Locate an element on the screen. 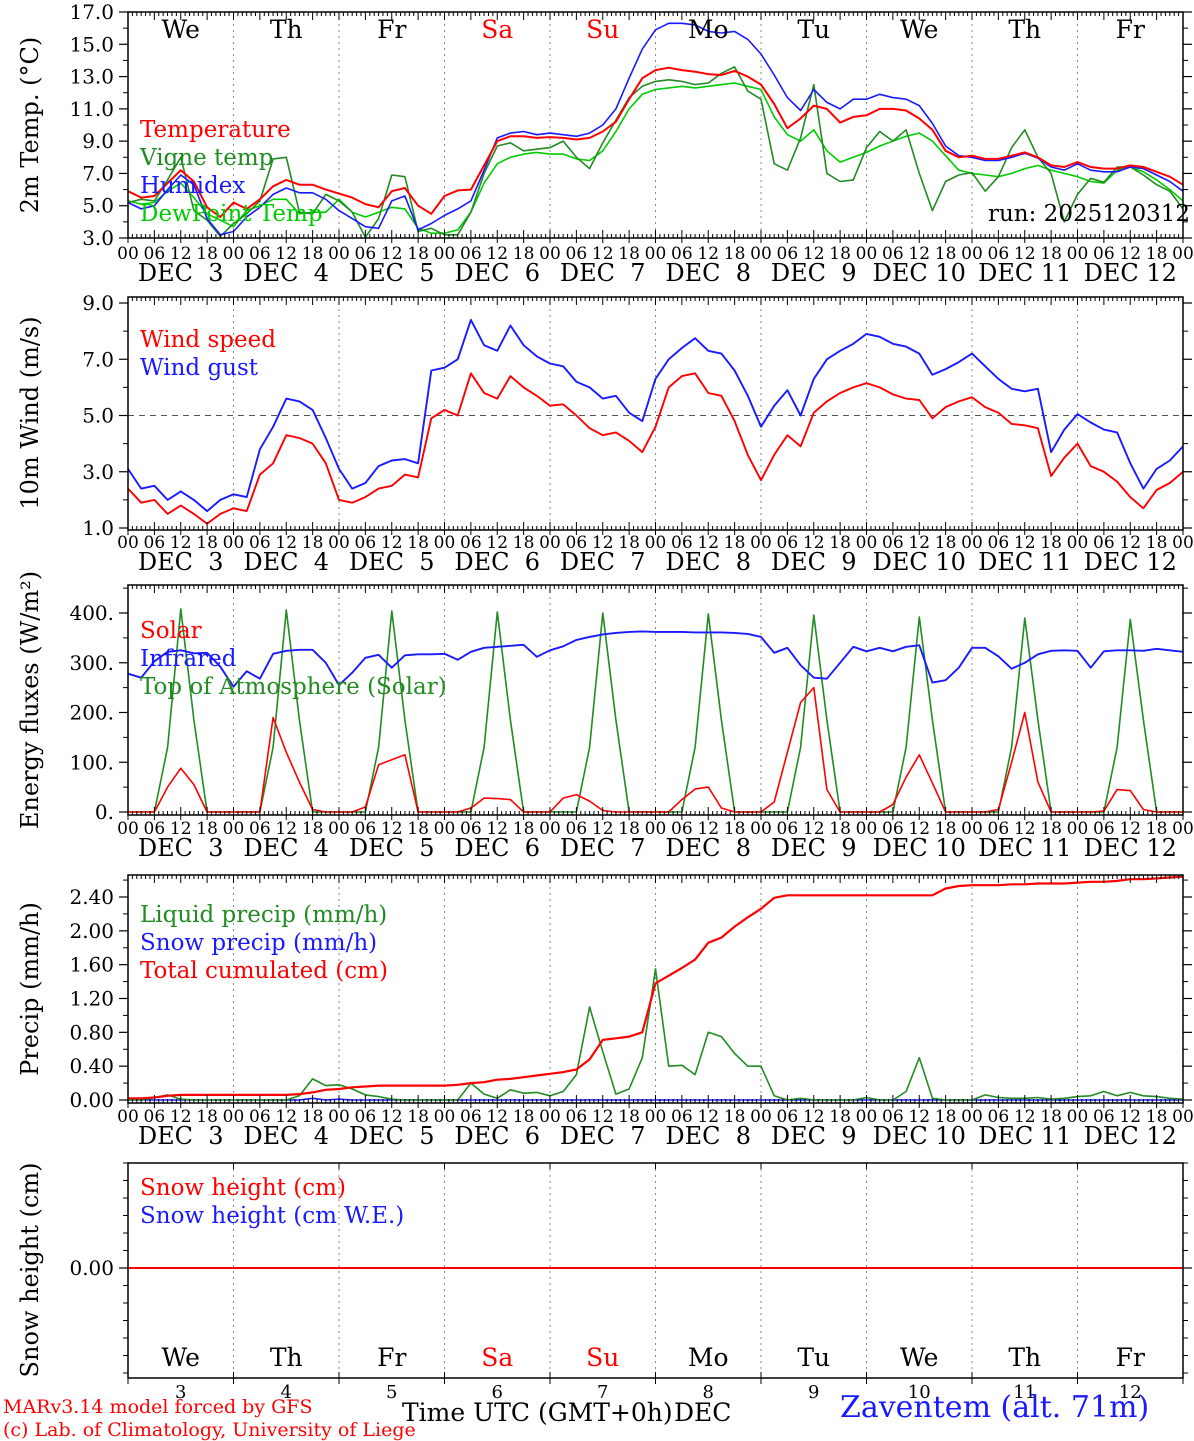  series-temperature is located at coordinates (655, 142).